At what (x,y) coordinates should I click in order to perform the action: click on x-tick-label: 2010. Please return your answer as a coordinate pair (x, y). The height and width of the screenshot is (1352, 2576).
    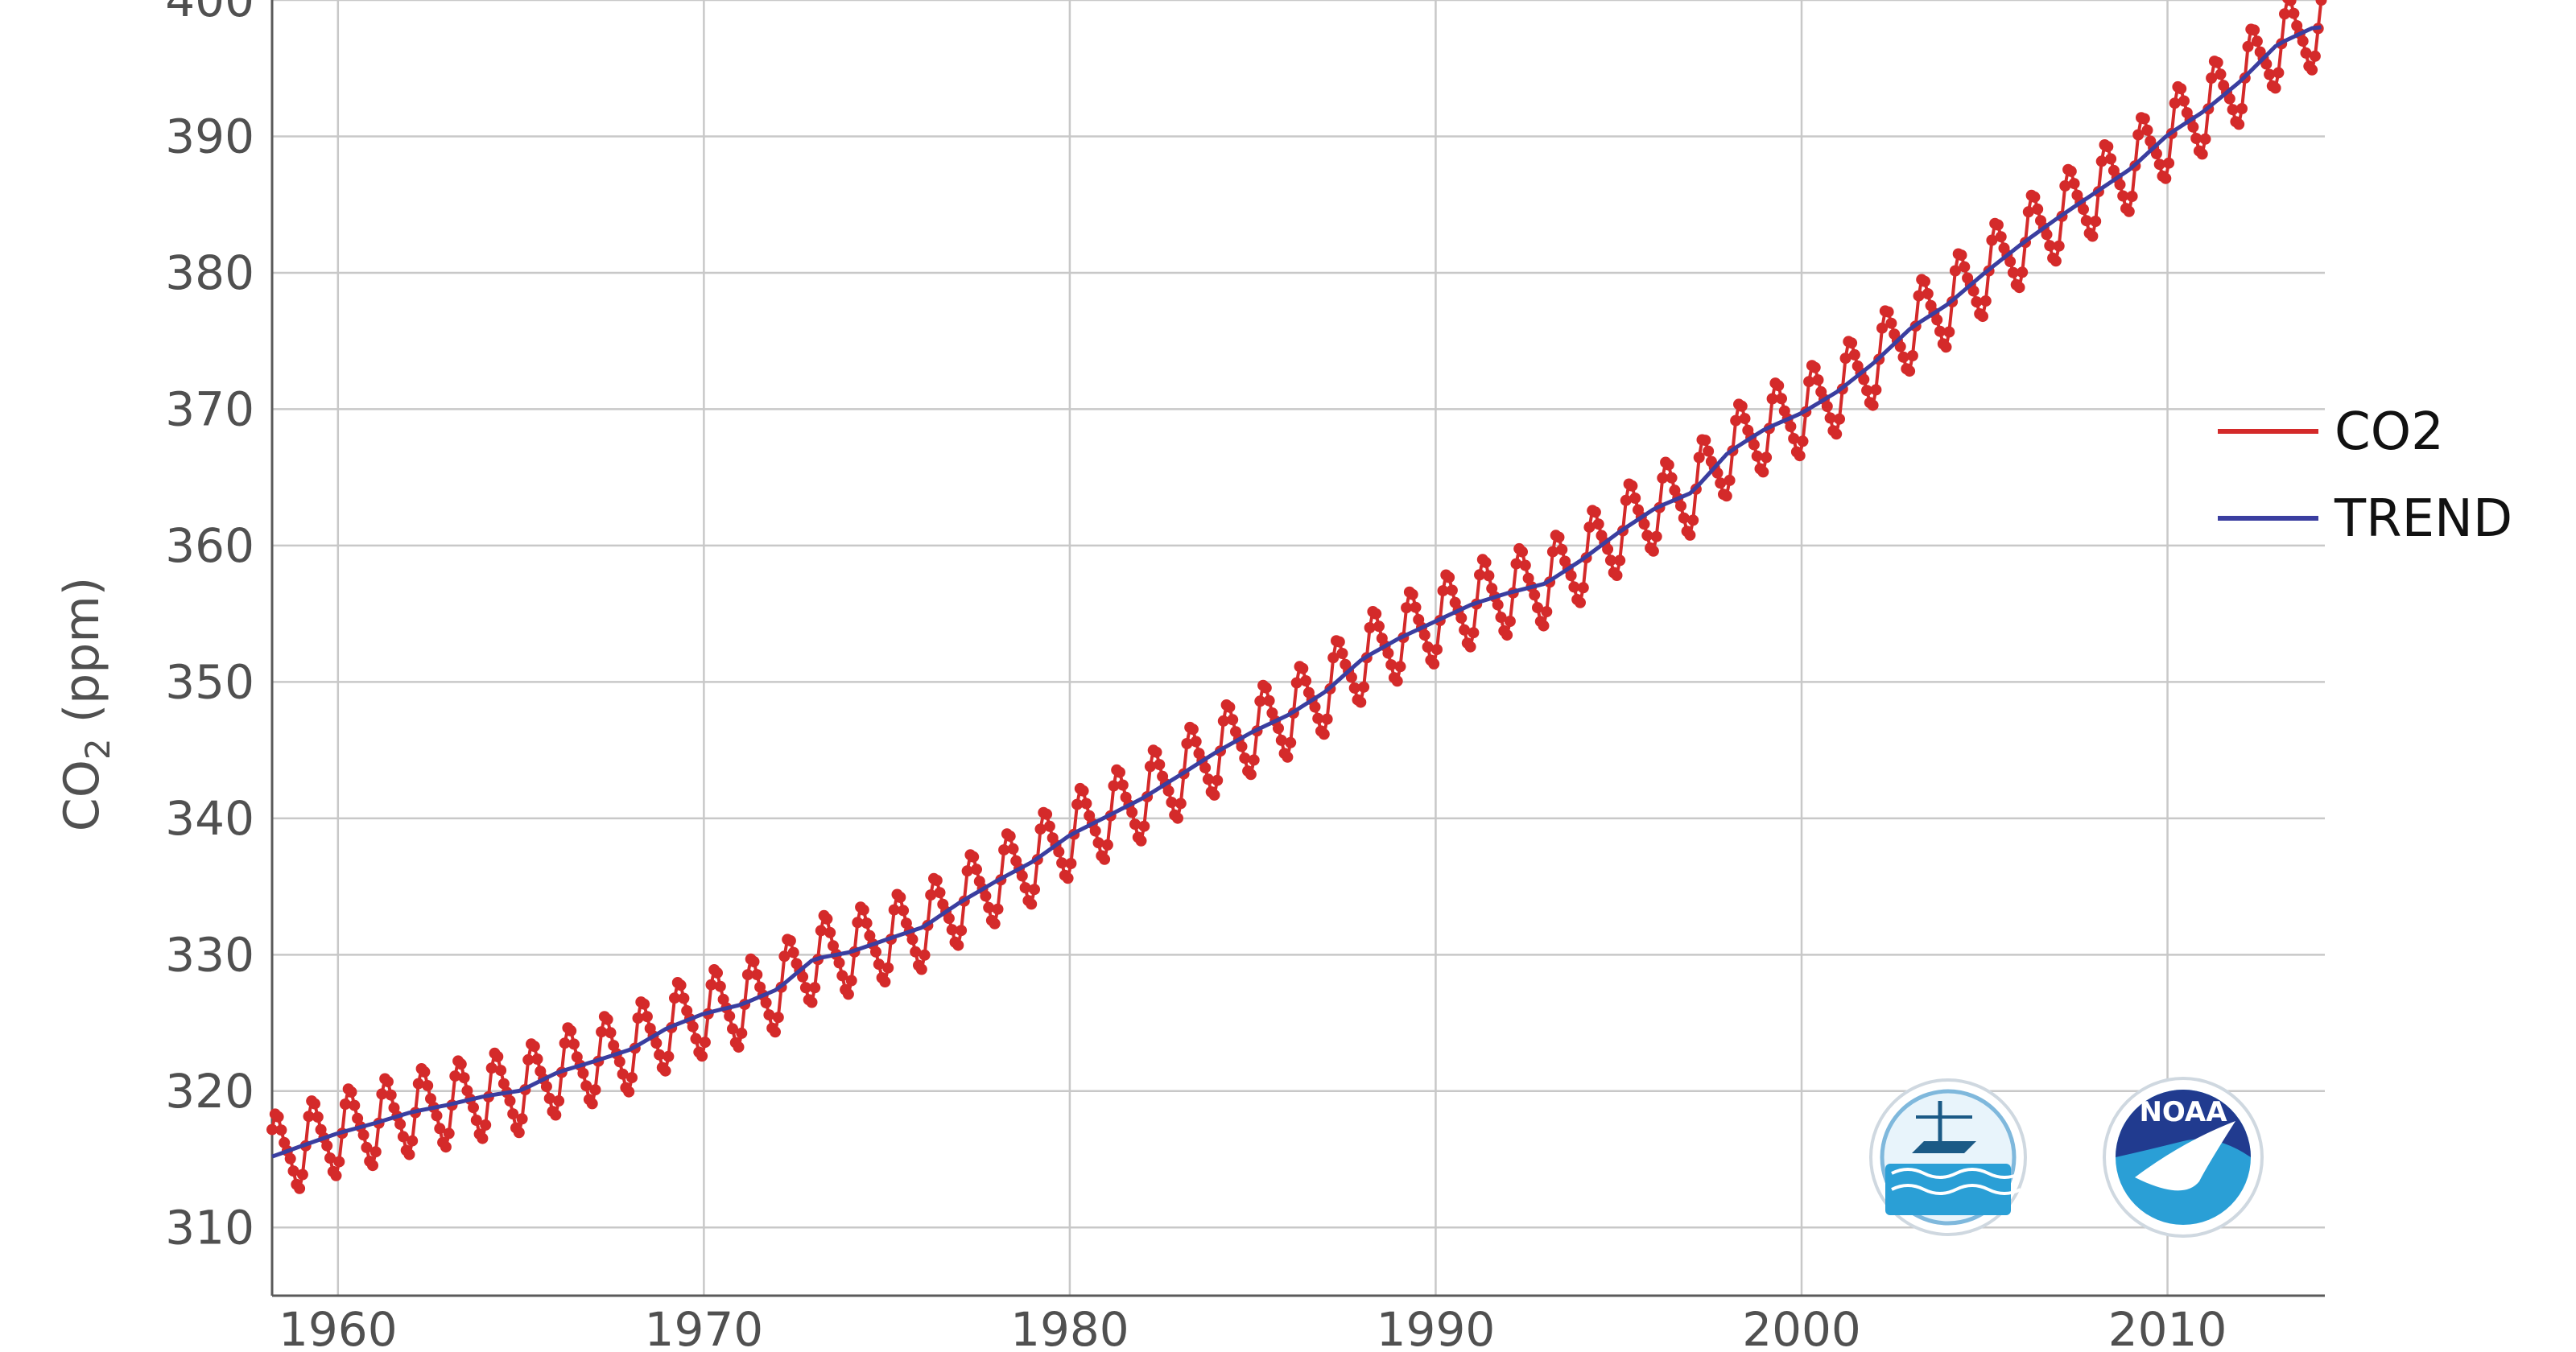
    Looking at the image, I should click on (2167, 1327).